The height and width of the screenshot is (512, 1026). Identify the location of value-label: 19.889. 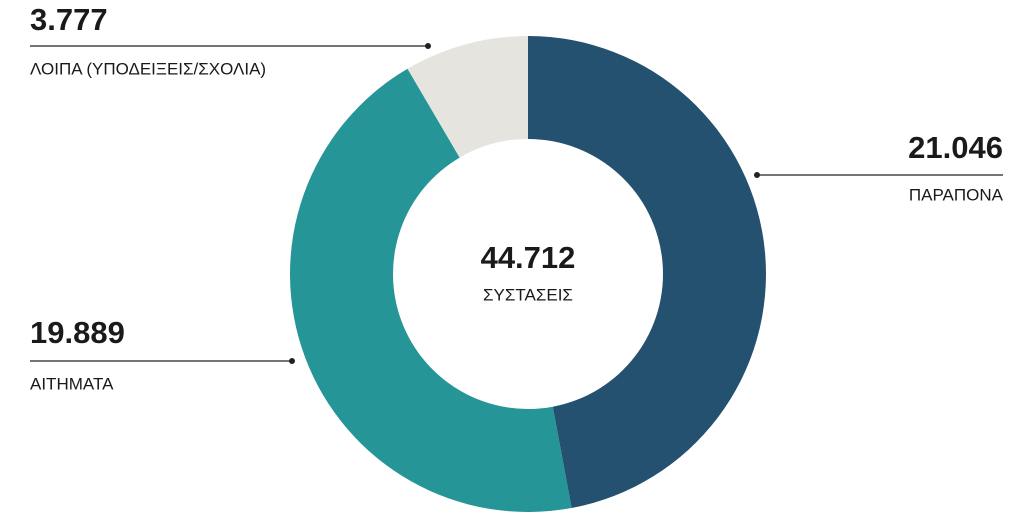
(77, 332).